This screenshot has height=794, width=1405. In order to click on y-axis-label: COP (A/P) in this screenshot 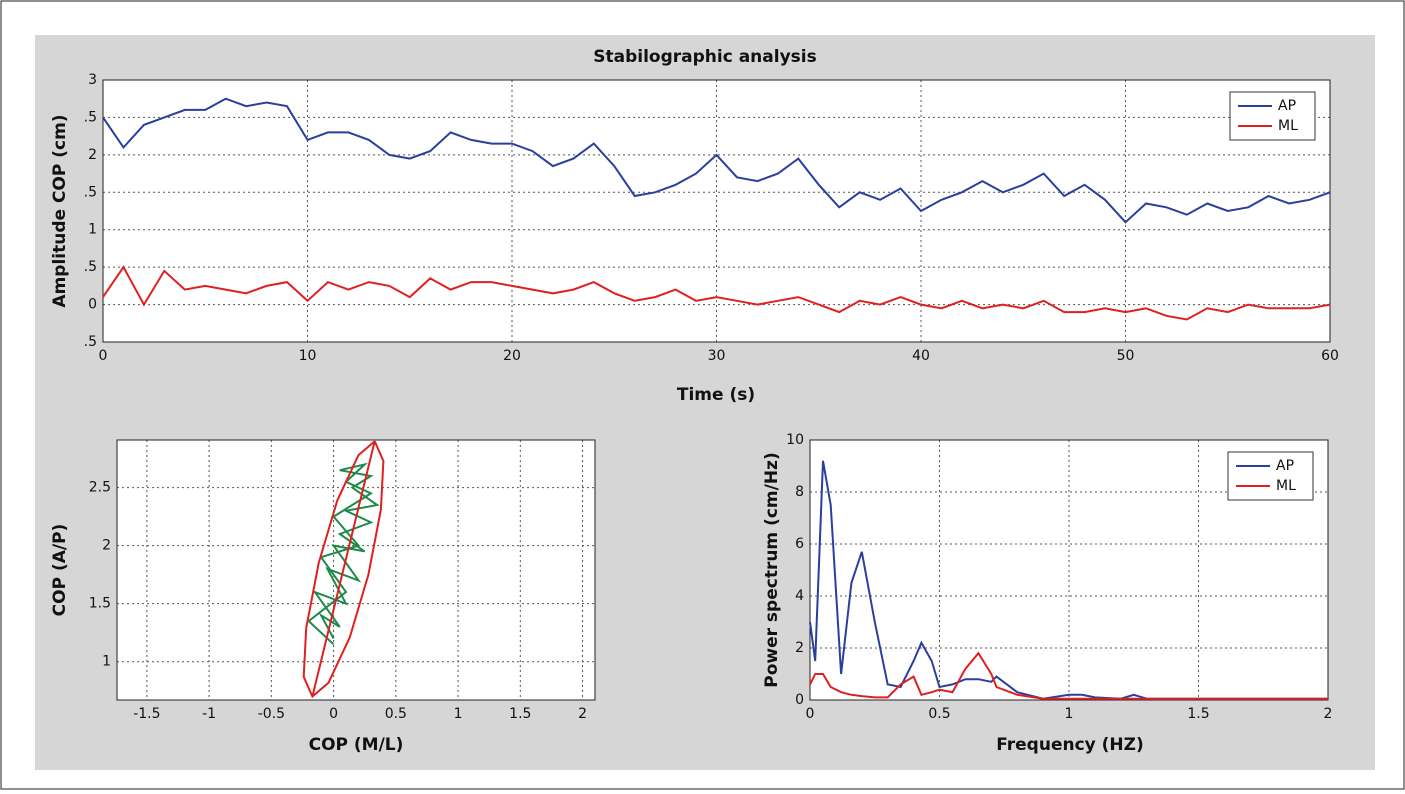, I will do `click(60, 570)`.